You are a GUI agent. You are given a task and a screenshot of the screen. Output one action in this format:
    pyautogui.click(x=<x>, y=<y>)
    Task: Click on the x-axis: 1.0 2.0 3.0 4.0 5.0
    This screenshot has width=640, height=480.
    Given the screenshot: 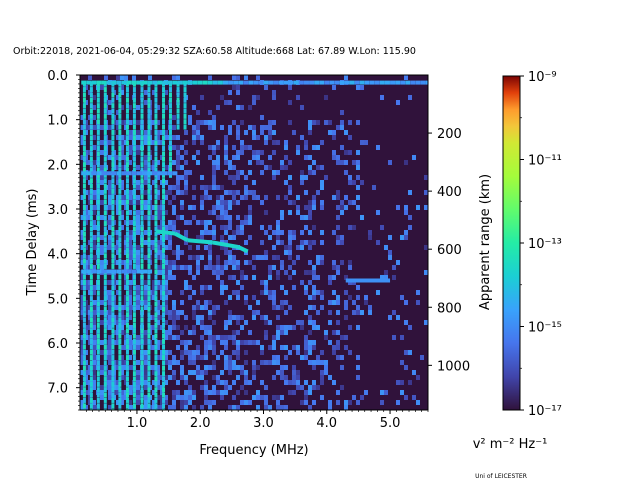 What is the action you would take?
    pyautogui.click(x=257, y=420)
    